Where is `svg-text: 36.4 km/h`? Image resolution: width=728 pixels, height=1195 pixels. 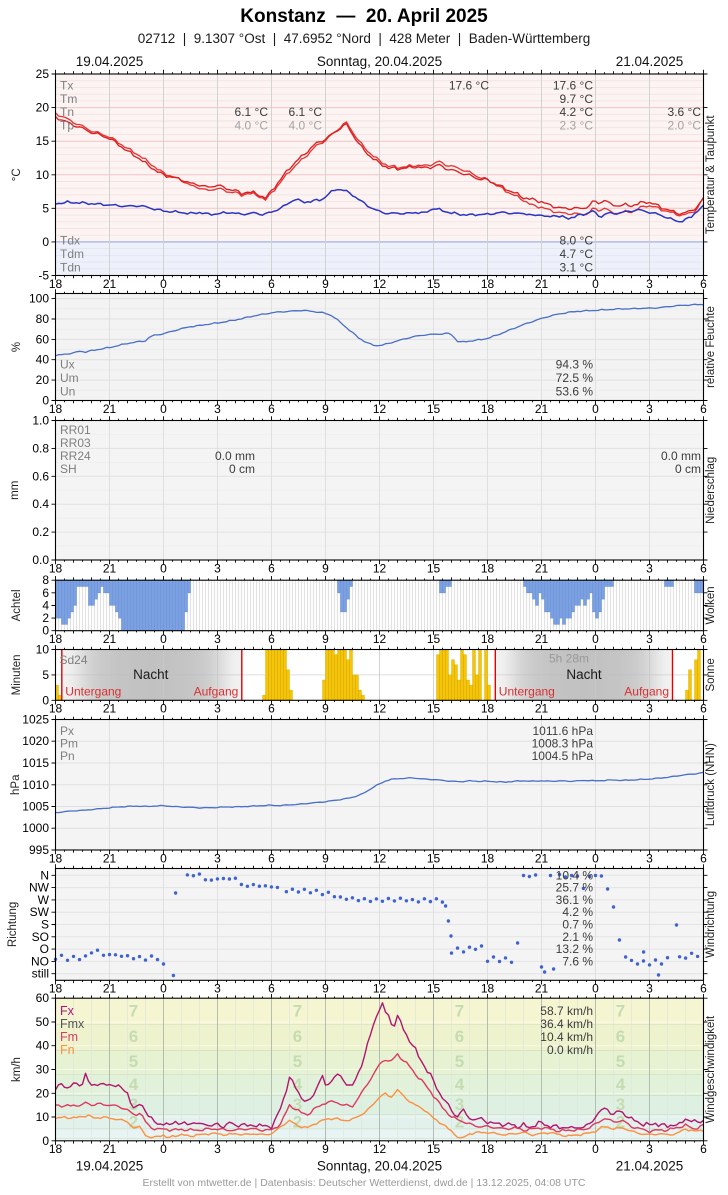
svg-text: 36.4 km/h is located at coordinates (566, 1024).